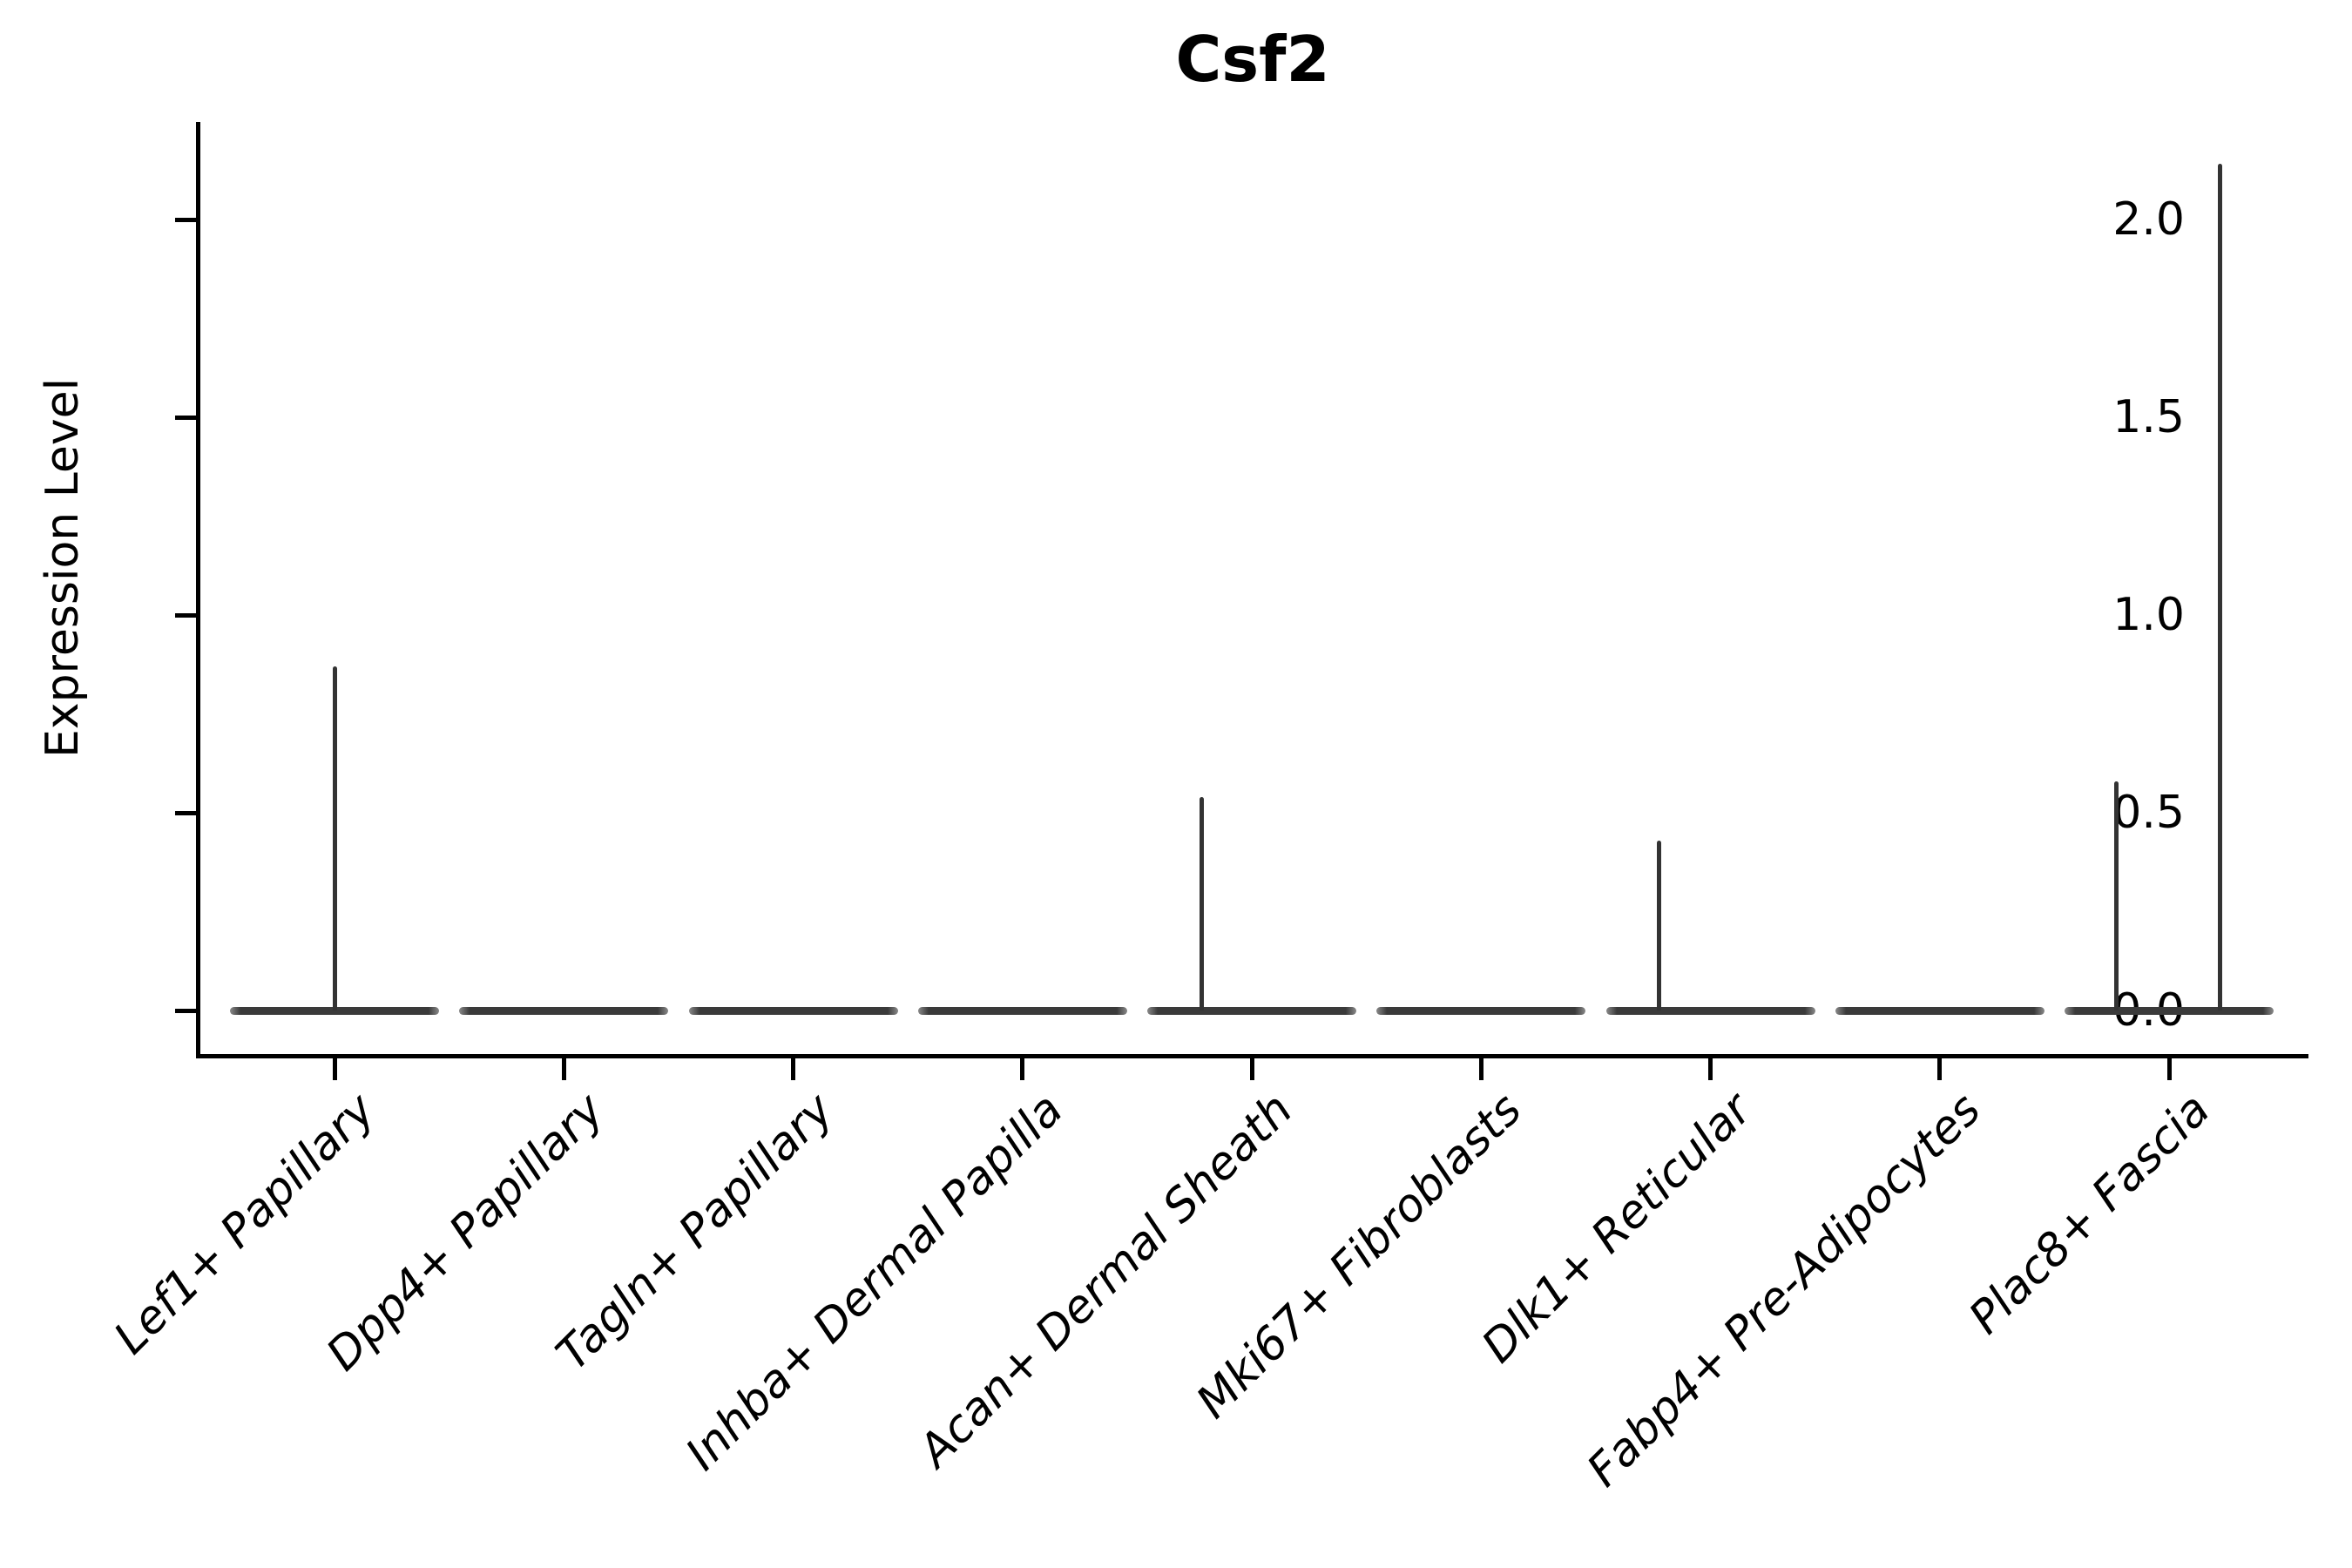 The image size is (2352, 1568). What do you see at coordinates (63, 568) in the screenshot?
I see `y-axis-label: Expression Level` at bounding box center [63, 568].